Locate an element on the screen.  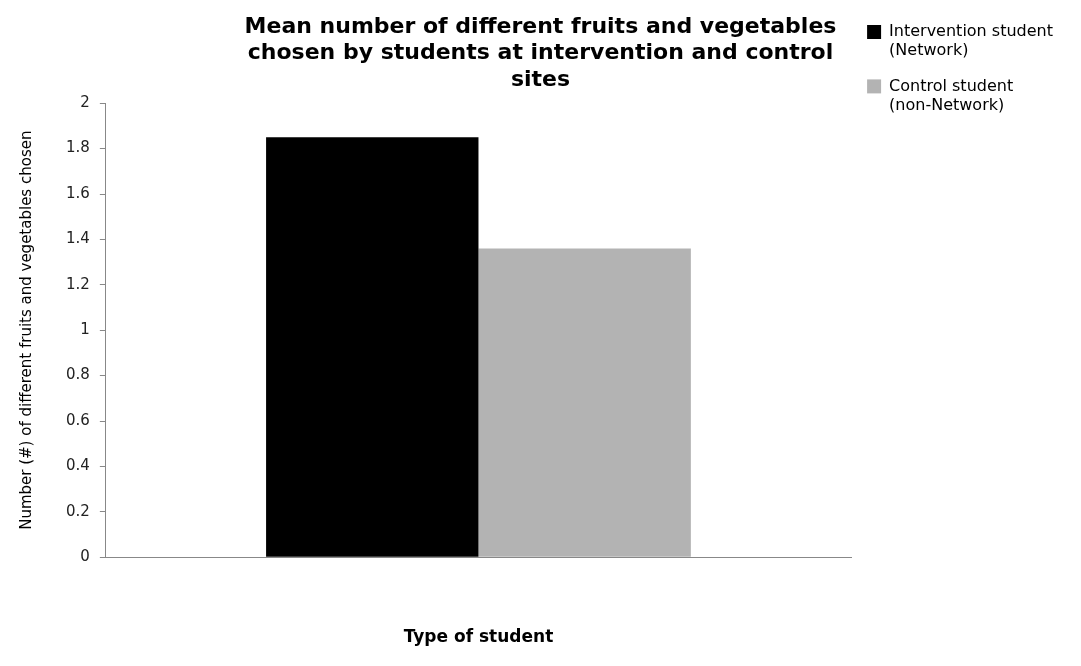
y-tick-label: 1.4 is located at coordinates (78, 238).